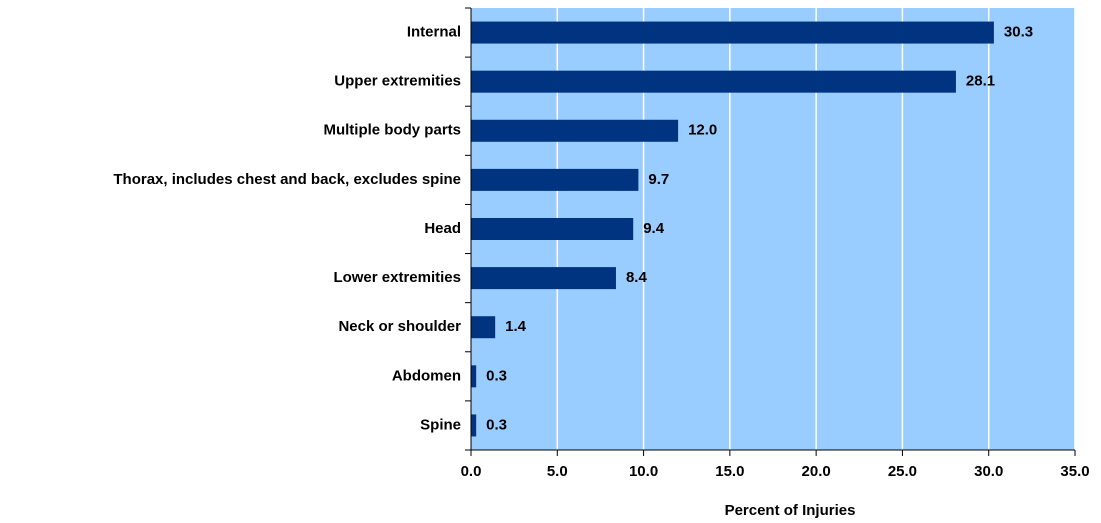 The image size is (1101, 523). I want to click on value-label: 30.3, so click(1018, 32).